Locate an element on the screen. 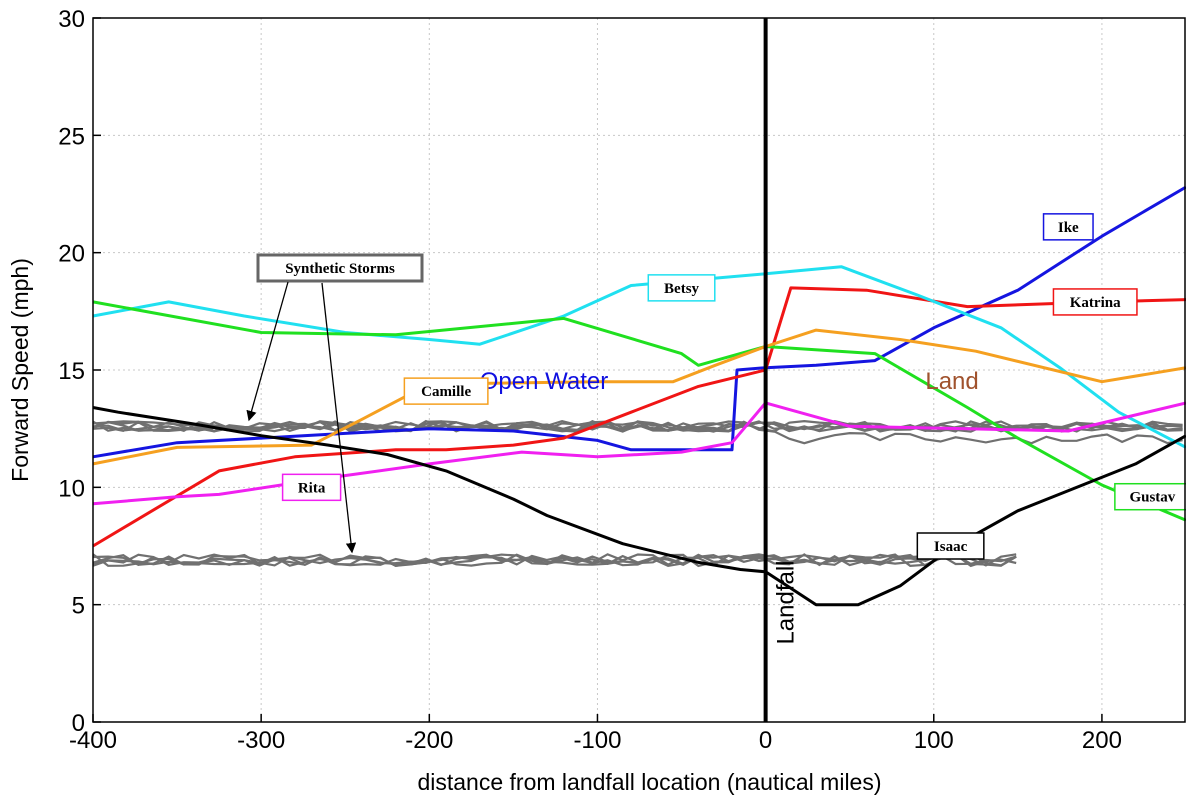  series-label-rita-box is located at coordinates (311, 487).